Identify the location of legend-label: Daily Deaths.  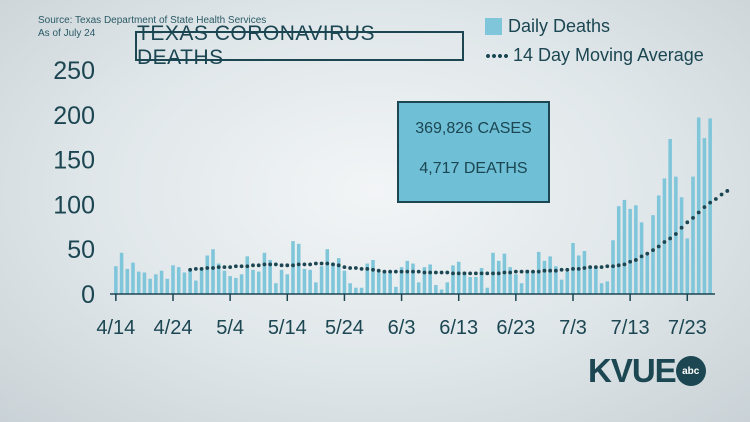
(559, 26).